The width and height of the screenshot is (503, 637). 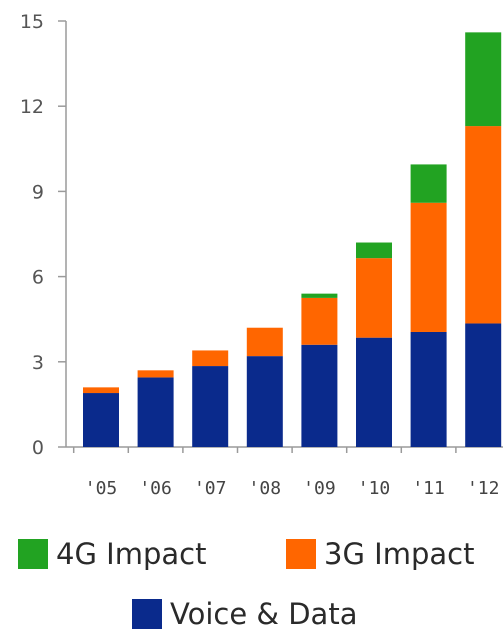 What do you see at coordinates (38, 192) in the screenshot?
I see `y-tick-label: 9` at bounding box center [38, 192].